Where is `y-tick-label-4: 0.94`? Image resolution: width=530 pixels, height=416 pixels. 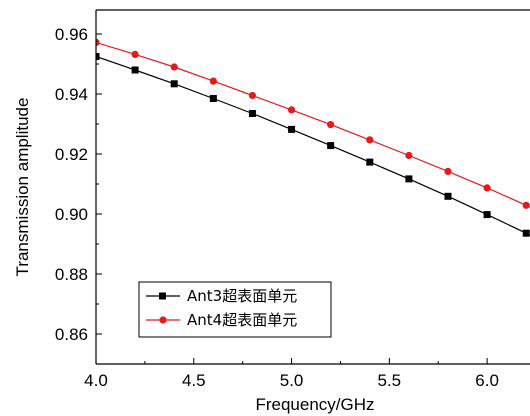
y-tick-label-4: 0.94 is located at coordinates (71, 94).